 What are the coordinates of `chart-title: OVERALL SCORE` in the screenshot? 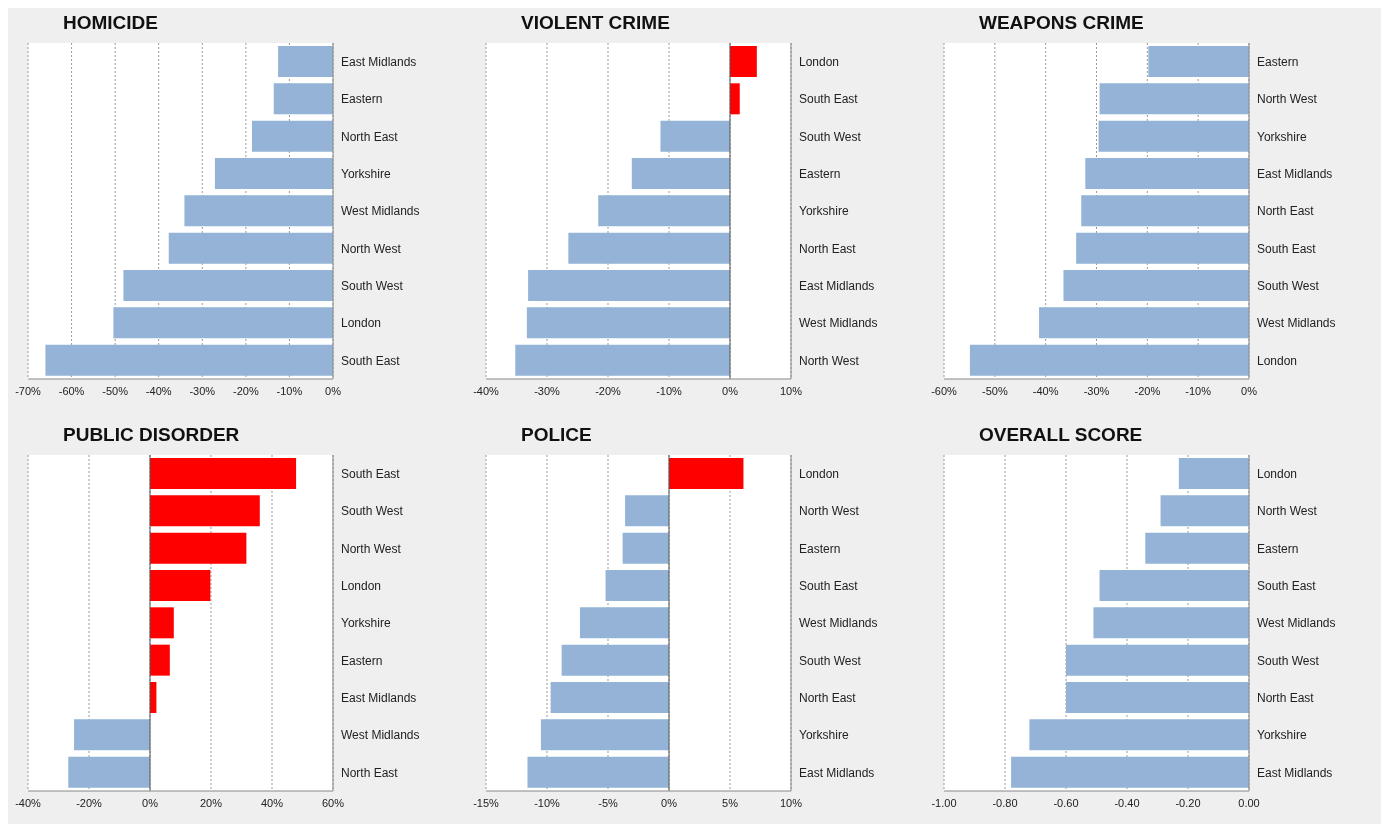 It's located at (1061, 435).